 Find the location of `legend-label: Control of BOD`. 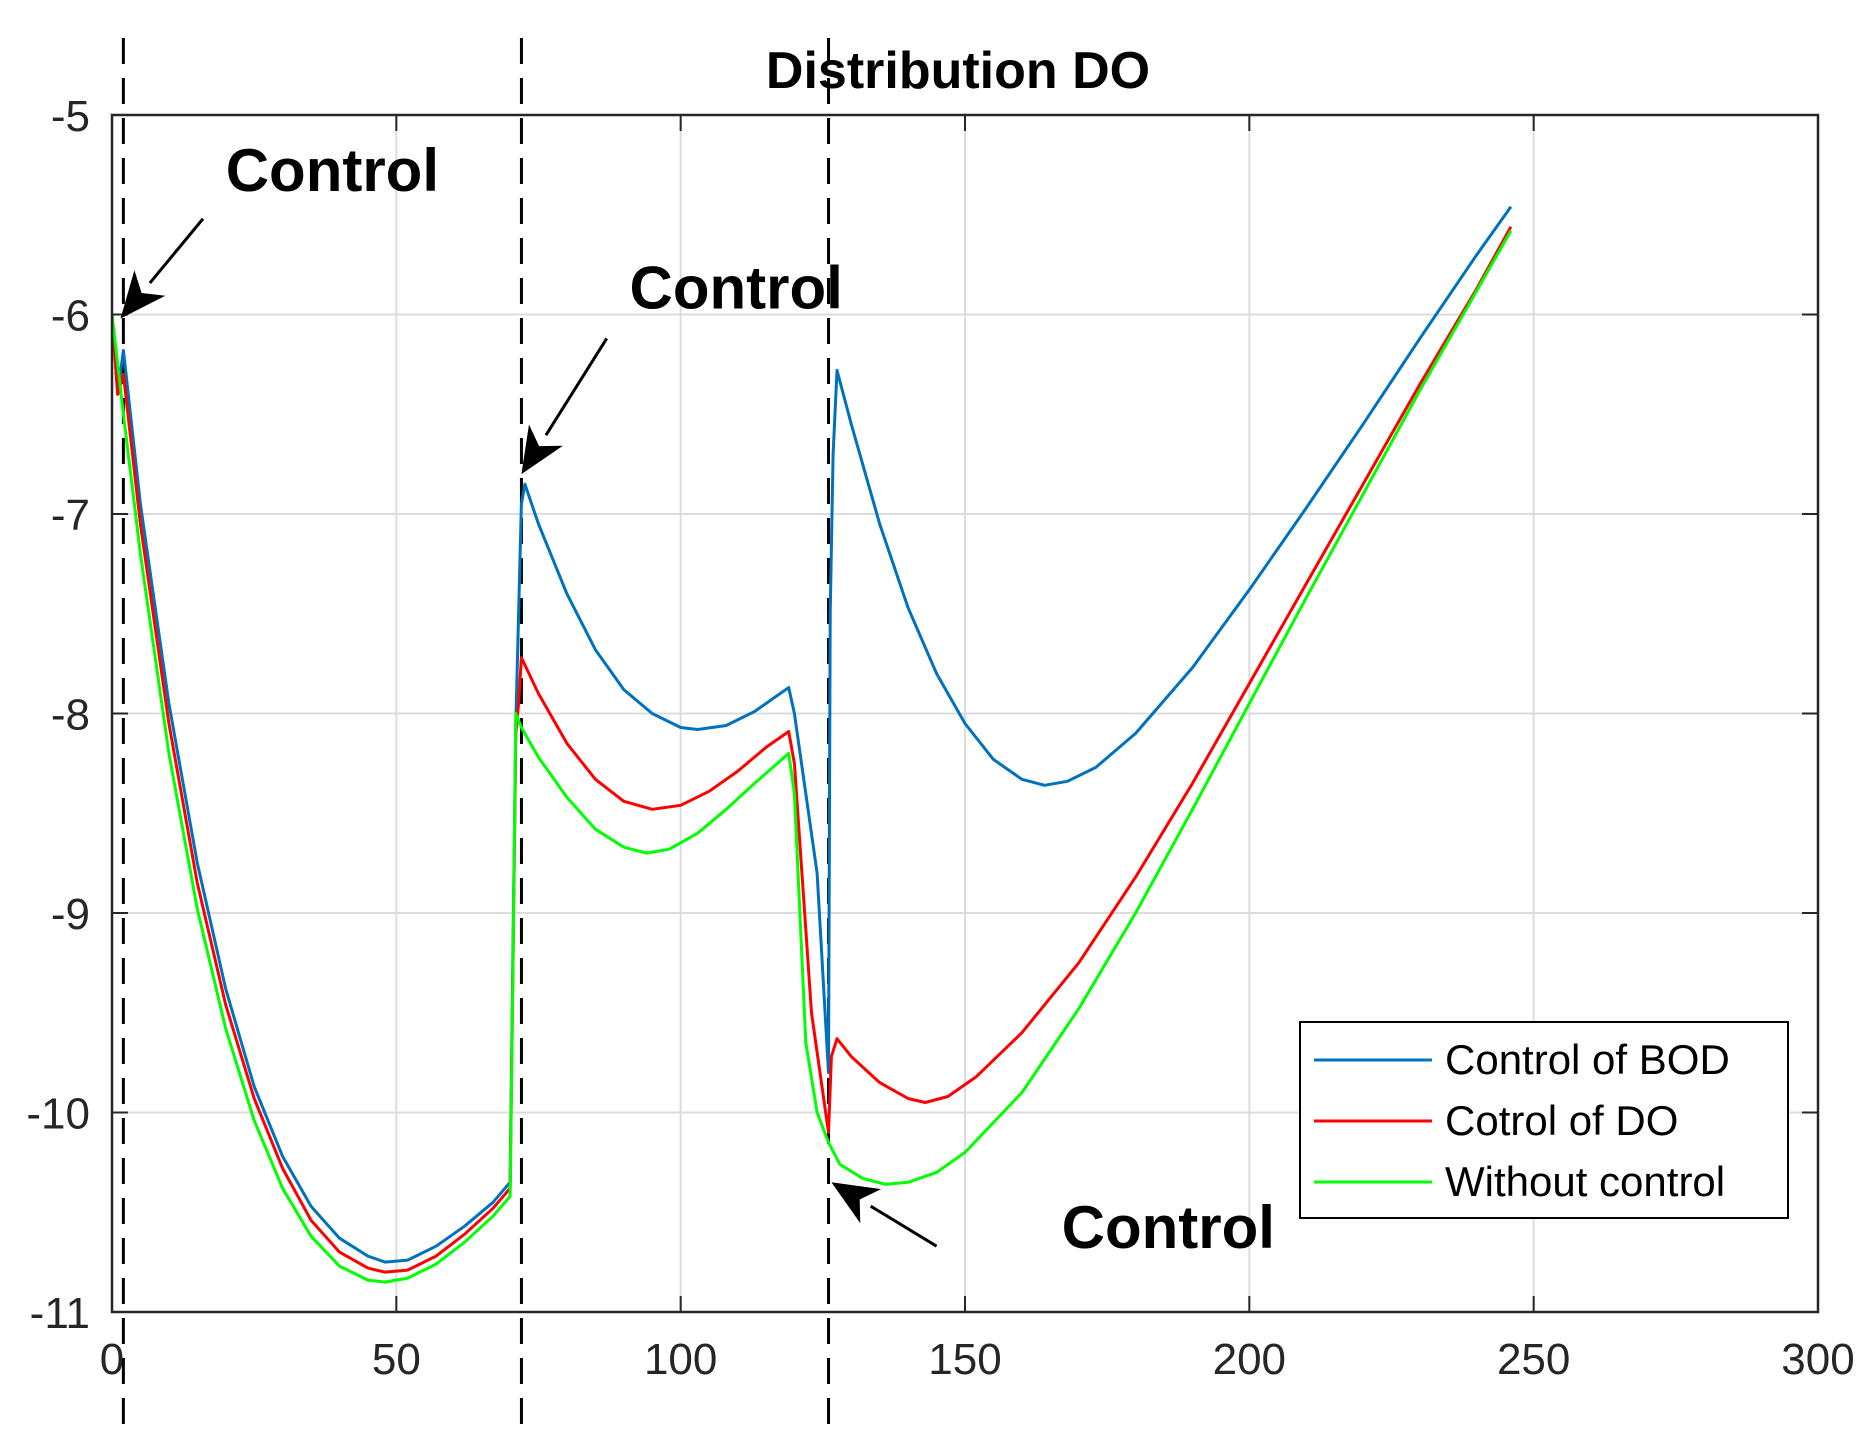

legend-label: Control of BOD is located at coordinates (1587, 1059).